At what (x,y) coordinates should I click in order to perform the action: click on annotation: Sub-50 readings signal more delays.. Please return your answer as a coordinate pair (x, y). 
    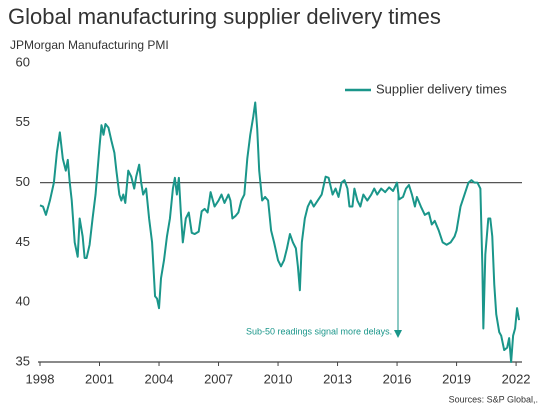
    Looking at the image, I should click on (319, 331).